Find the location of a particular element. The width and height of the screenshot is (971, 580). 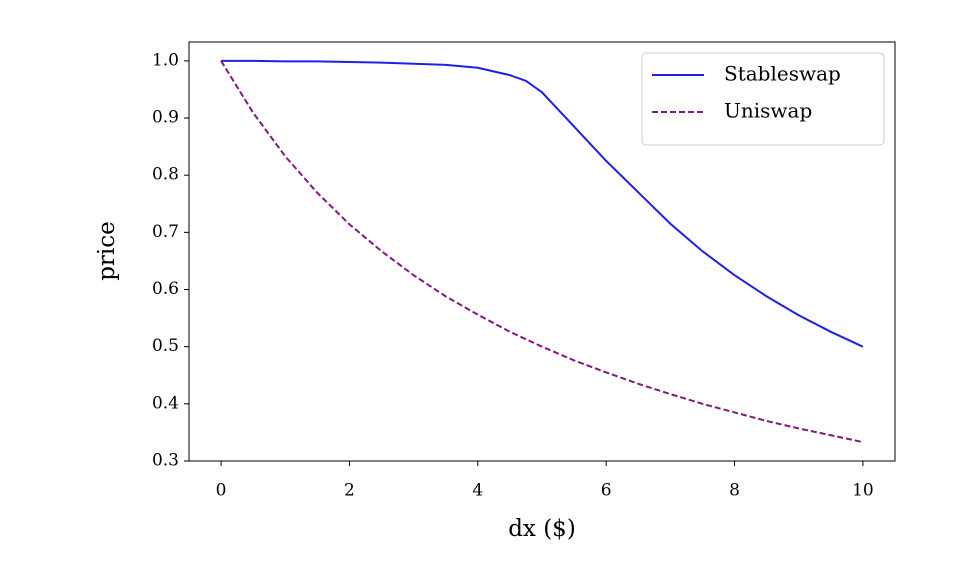

y-tick-label: 0.7 is located at coordinates (165, 232).